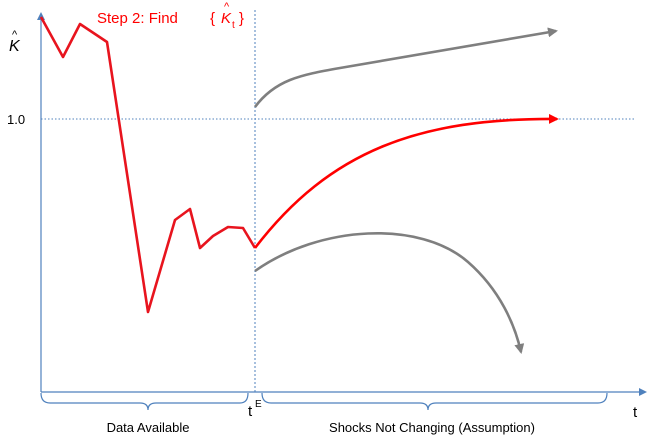 The height and width of the screenshot is (438, 651). I want to click on shocks-not-changing-label: Shocks Not Changing (Assumption), so click(432, 427).